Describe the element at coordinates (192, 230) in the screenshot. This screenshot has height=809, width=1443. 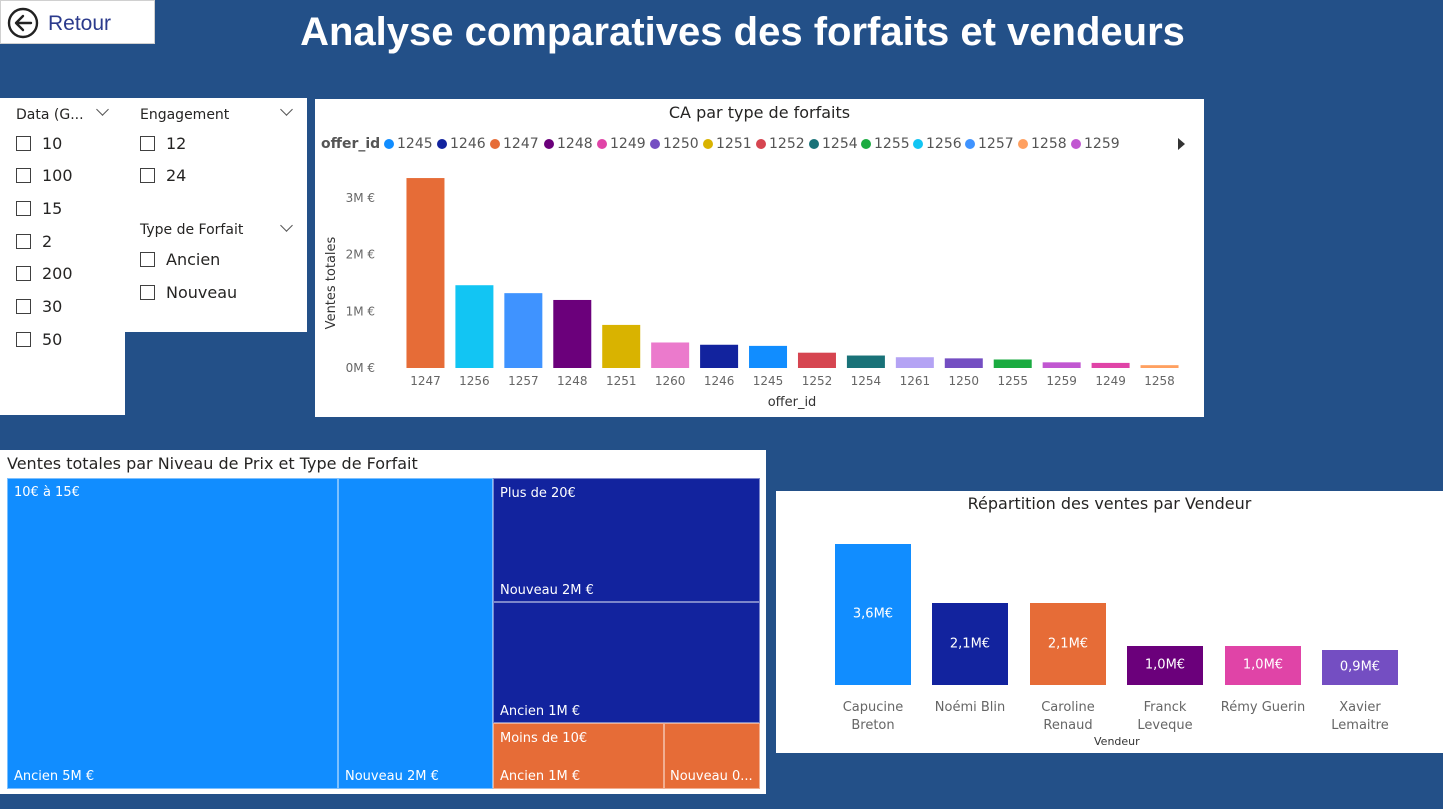
I see `slicer-type-forfait-header: Type de Forfait` at that location.